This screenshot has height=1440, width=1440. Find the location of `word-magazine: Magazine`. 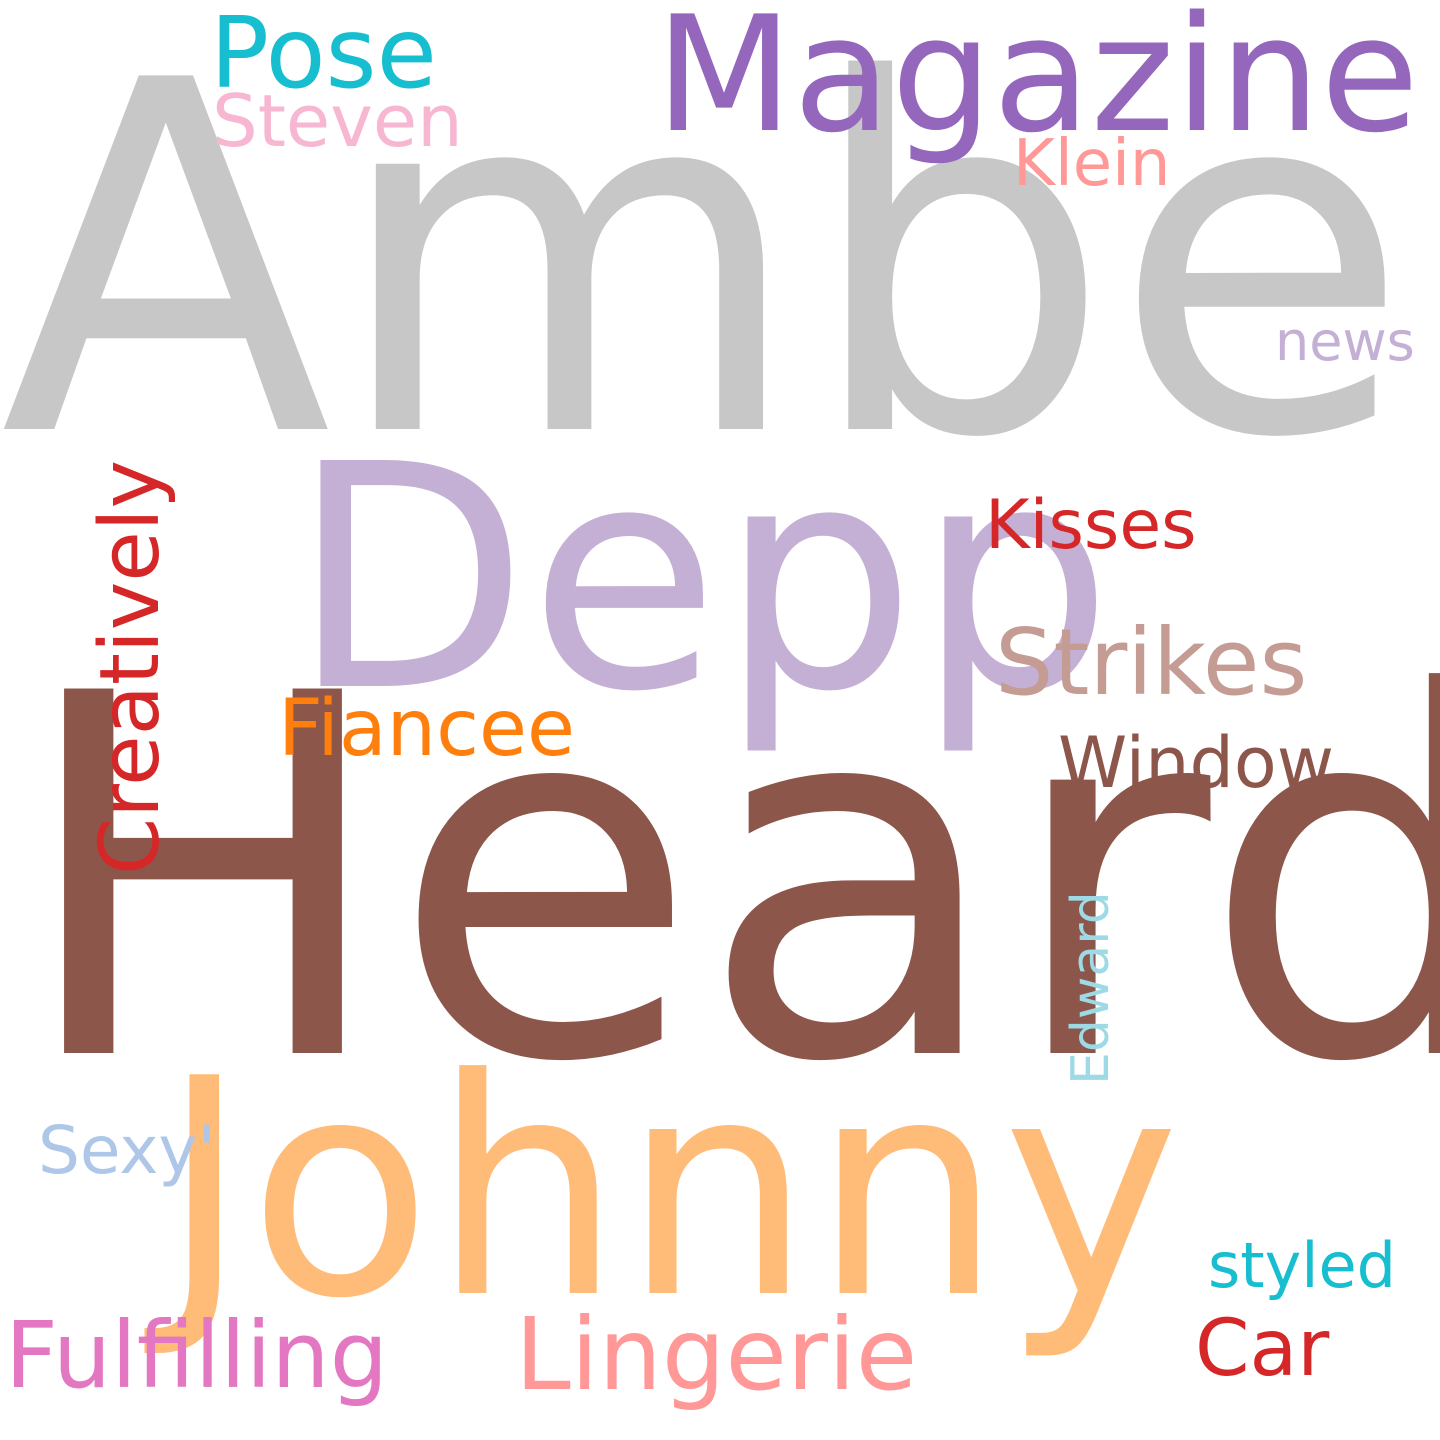

word-magazine: Magazine is located at coordinates (1037, 84).